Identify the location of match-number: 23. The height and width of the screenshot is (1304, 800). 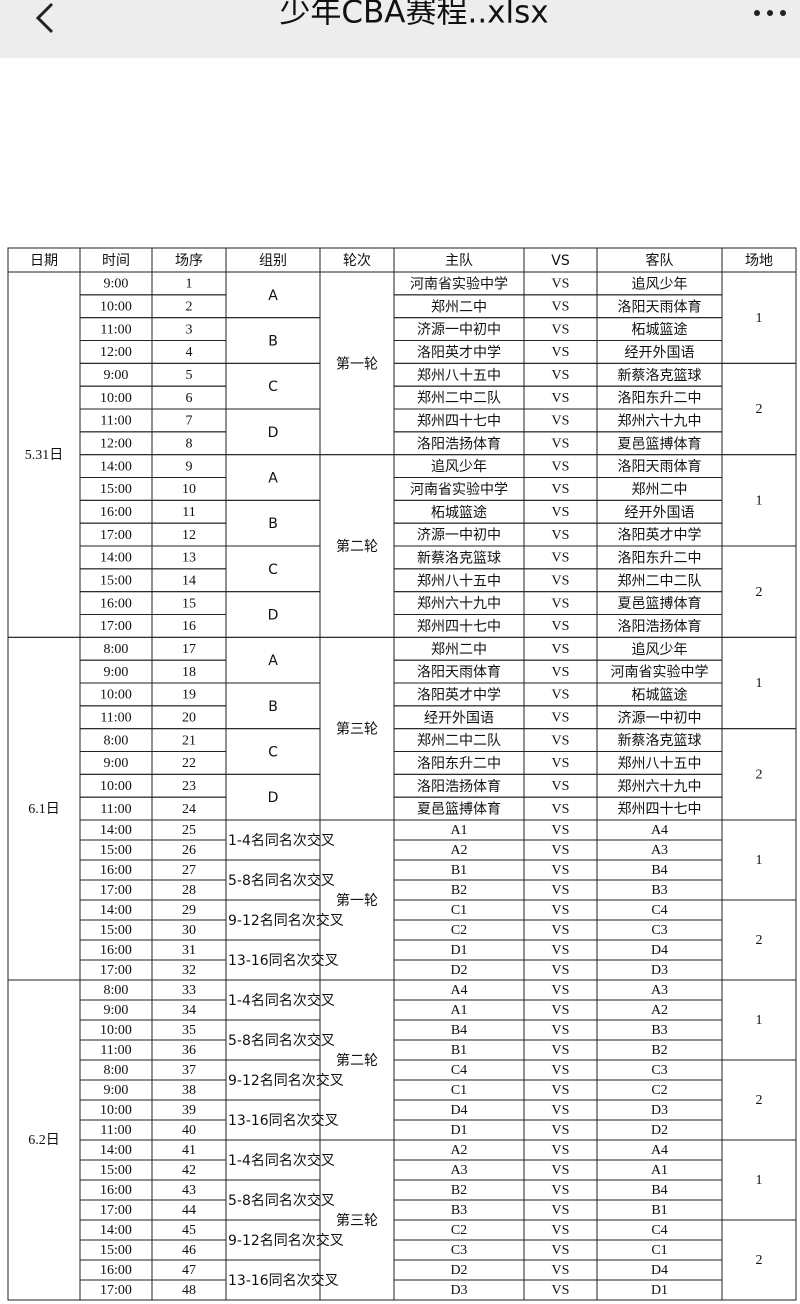
(189, 786).